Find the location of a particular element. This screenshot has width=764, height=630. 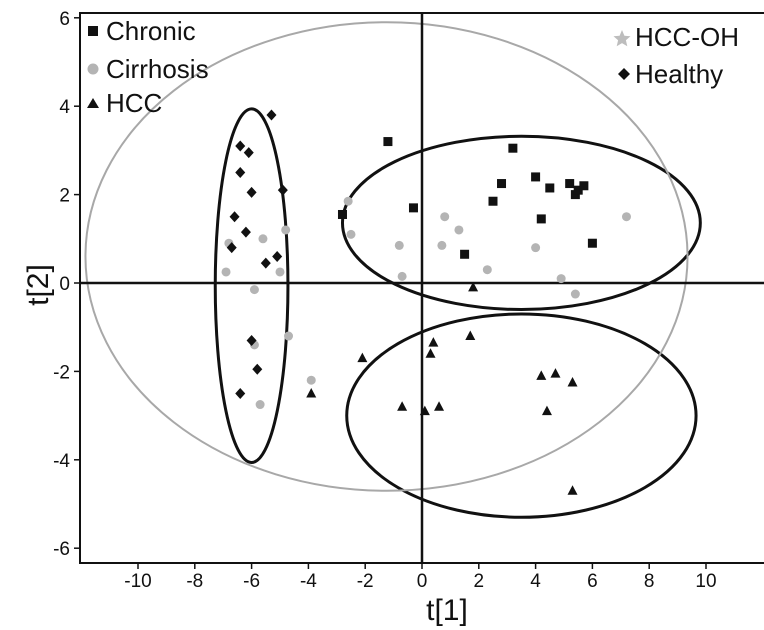

y-tick-label: 6 is located at coordinates (64, 19).